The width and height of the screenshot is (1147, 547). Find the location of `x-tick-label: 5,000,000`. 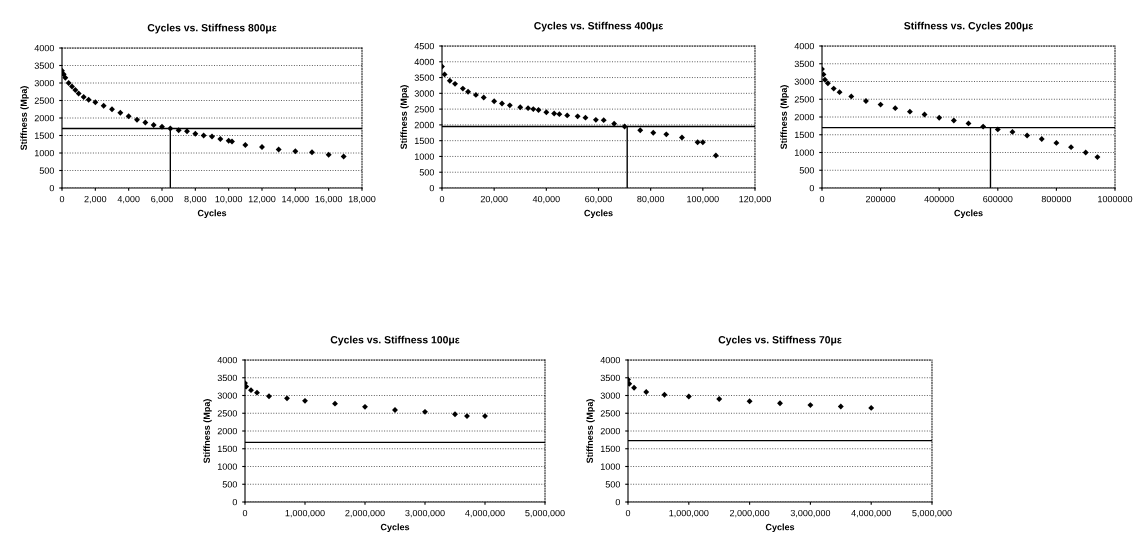

x-tick-label: 5,000,000 is located at coordinates (932, 513).